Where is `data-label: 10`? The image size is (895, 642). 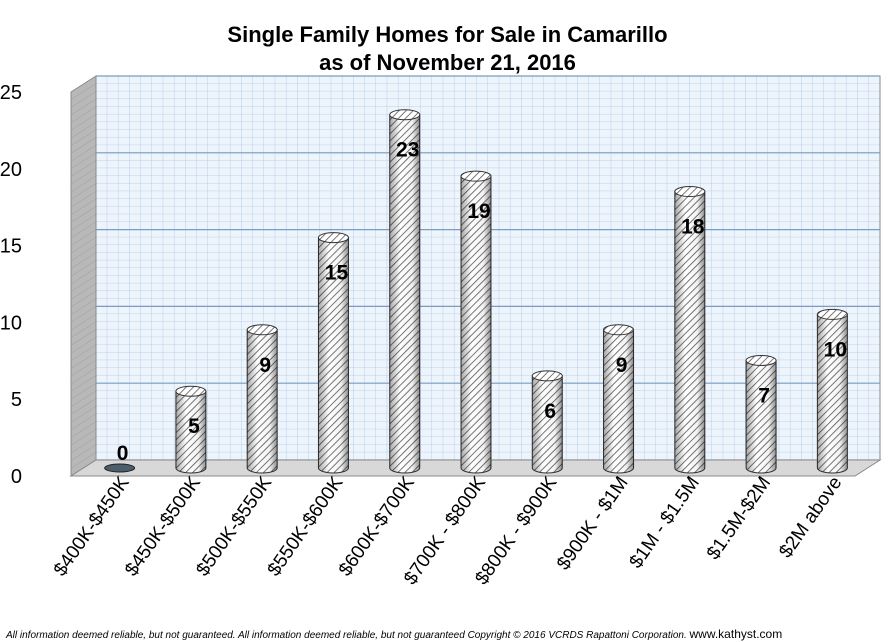 data-label: 10 is located at coordinates (835, 349).